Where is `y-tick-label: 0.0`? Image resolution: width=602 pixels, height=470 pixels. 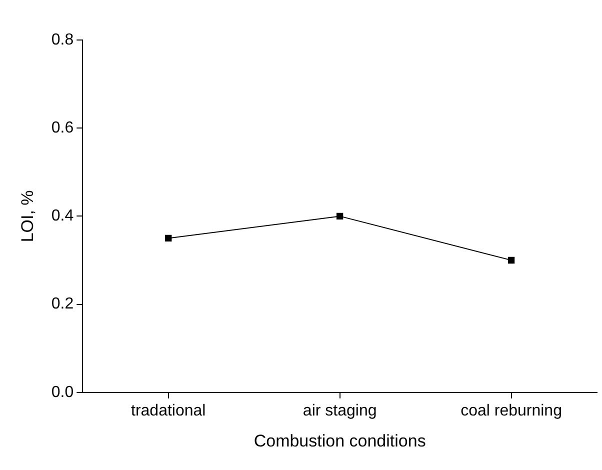 y-tick-label: 0.0 is located at coordinates (62, 392).